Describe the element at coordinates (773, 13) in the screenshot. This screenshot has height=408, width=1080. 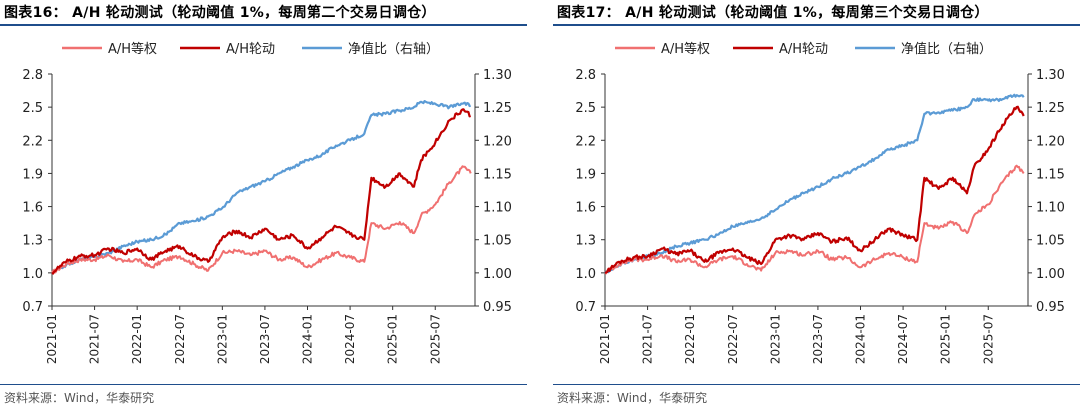
I see `chart-title: 图表17： A/H 轮动测试（轮动阈值 1%，每周第三个交易日调仓）` at that location.